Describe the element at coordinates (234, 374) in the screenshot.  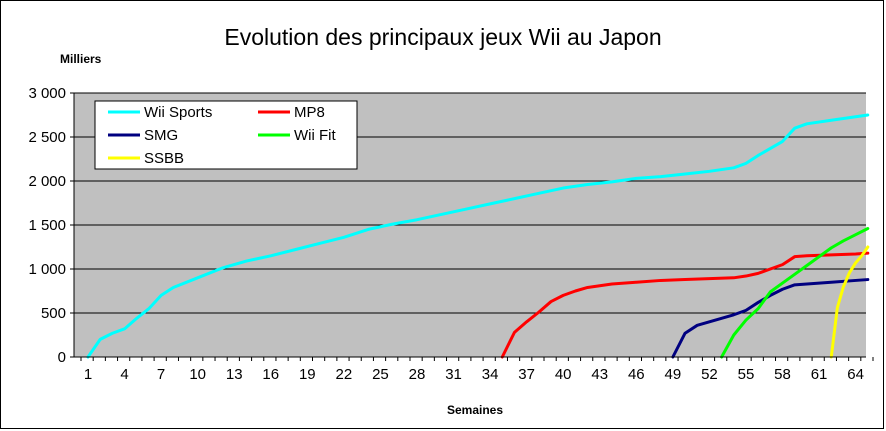
I see `x-tick-label: 13` at that location.